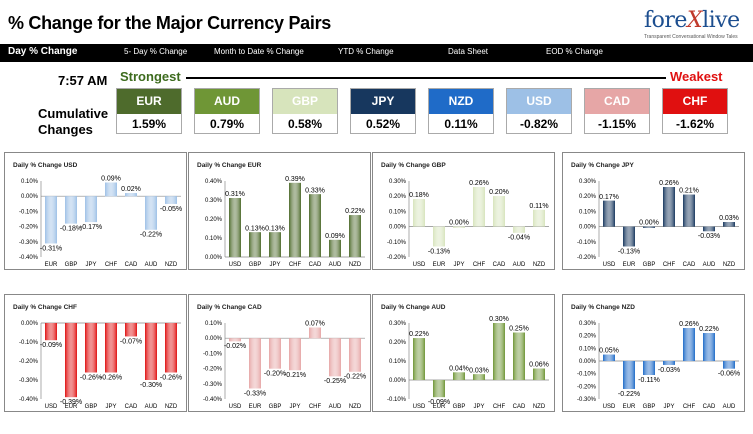 This screenshot has width=753, height=434. Describe the element at coordinates (669, 370) in the screenshot. I see `data-label: -0.03%` at that location.